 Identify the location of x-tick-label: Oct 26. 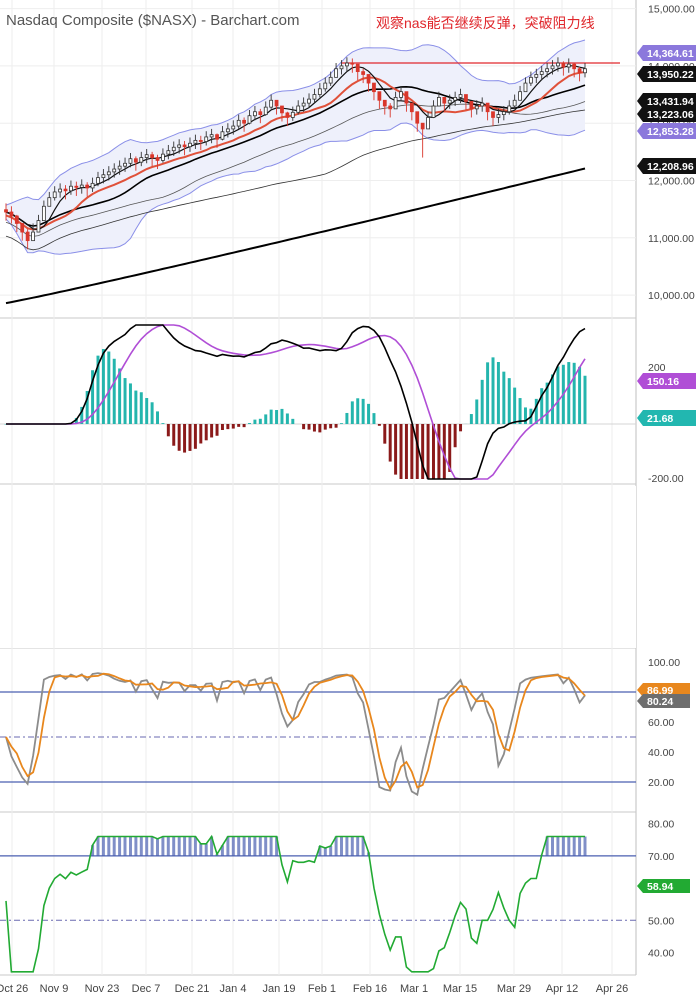
(14, 989).